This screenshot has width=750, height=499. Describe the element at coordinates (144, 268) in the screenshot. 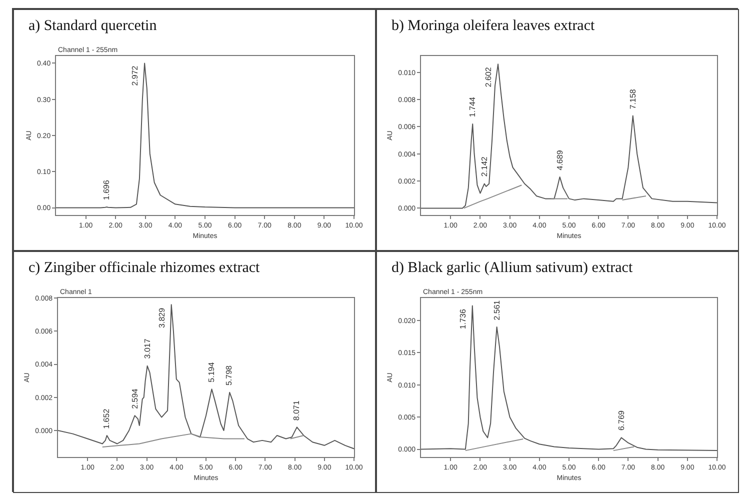

I see `chart-title: c) Zingiber officinale rhizomes extract` at that location.